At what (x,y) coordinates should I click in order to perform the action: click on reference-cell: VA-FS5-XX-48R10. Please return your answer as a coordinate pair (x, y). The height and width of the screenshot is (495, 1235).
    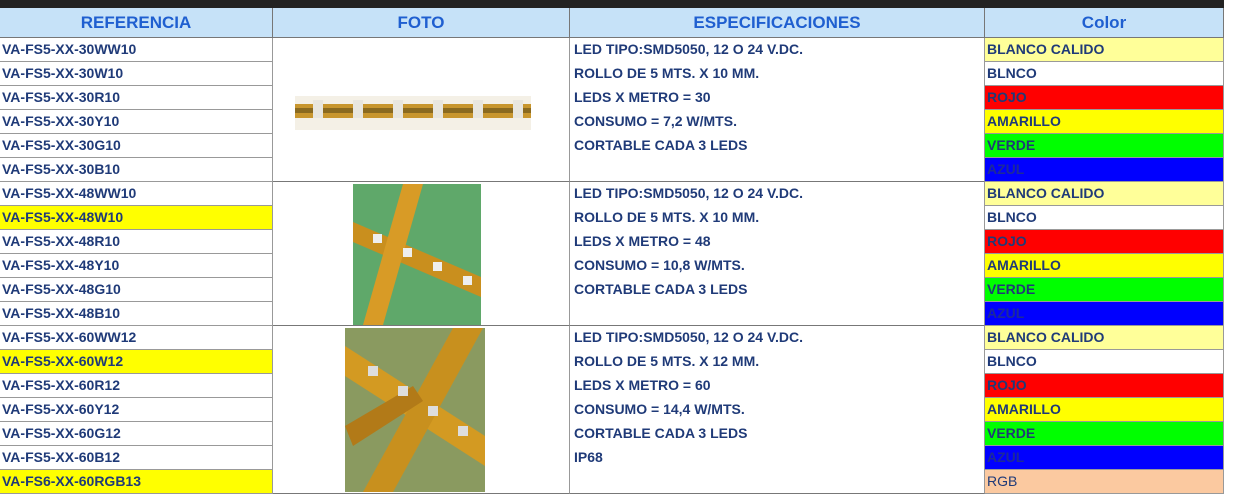
    Looking at the image, I should click on (136, 242).